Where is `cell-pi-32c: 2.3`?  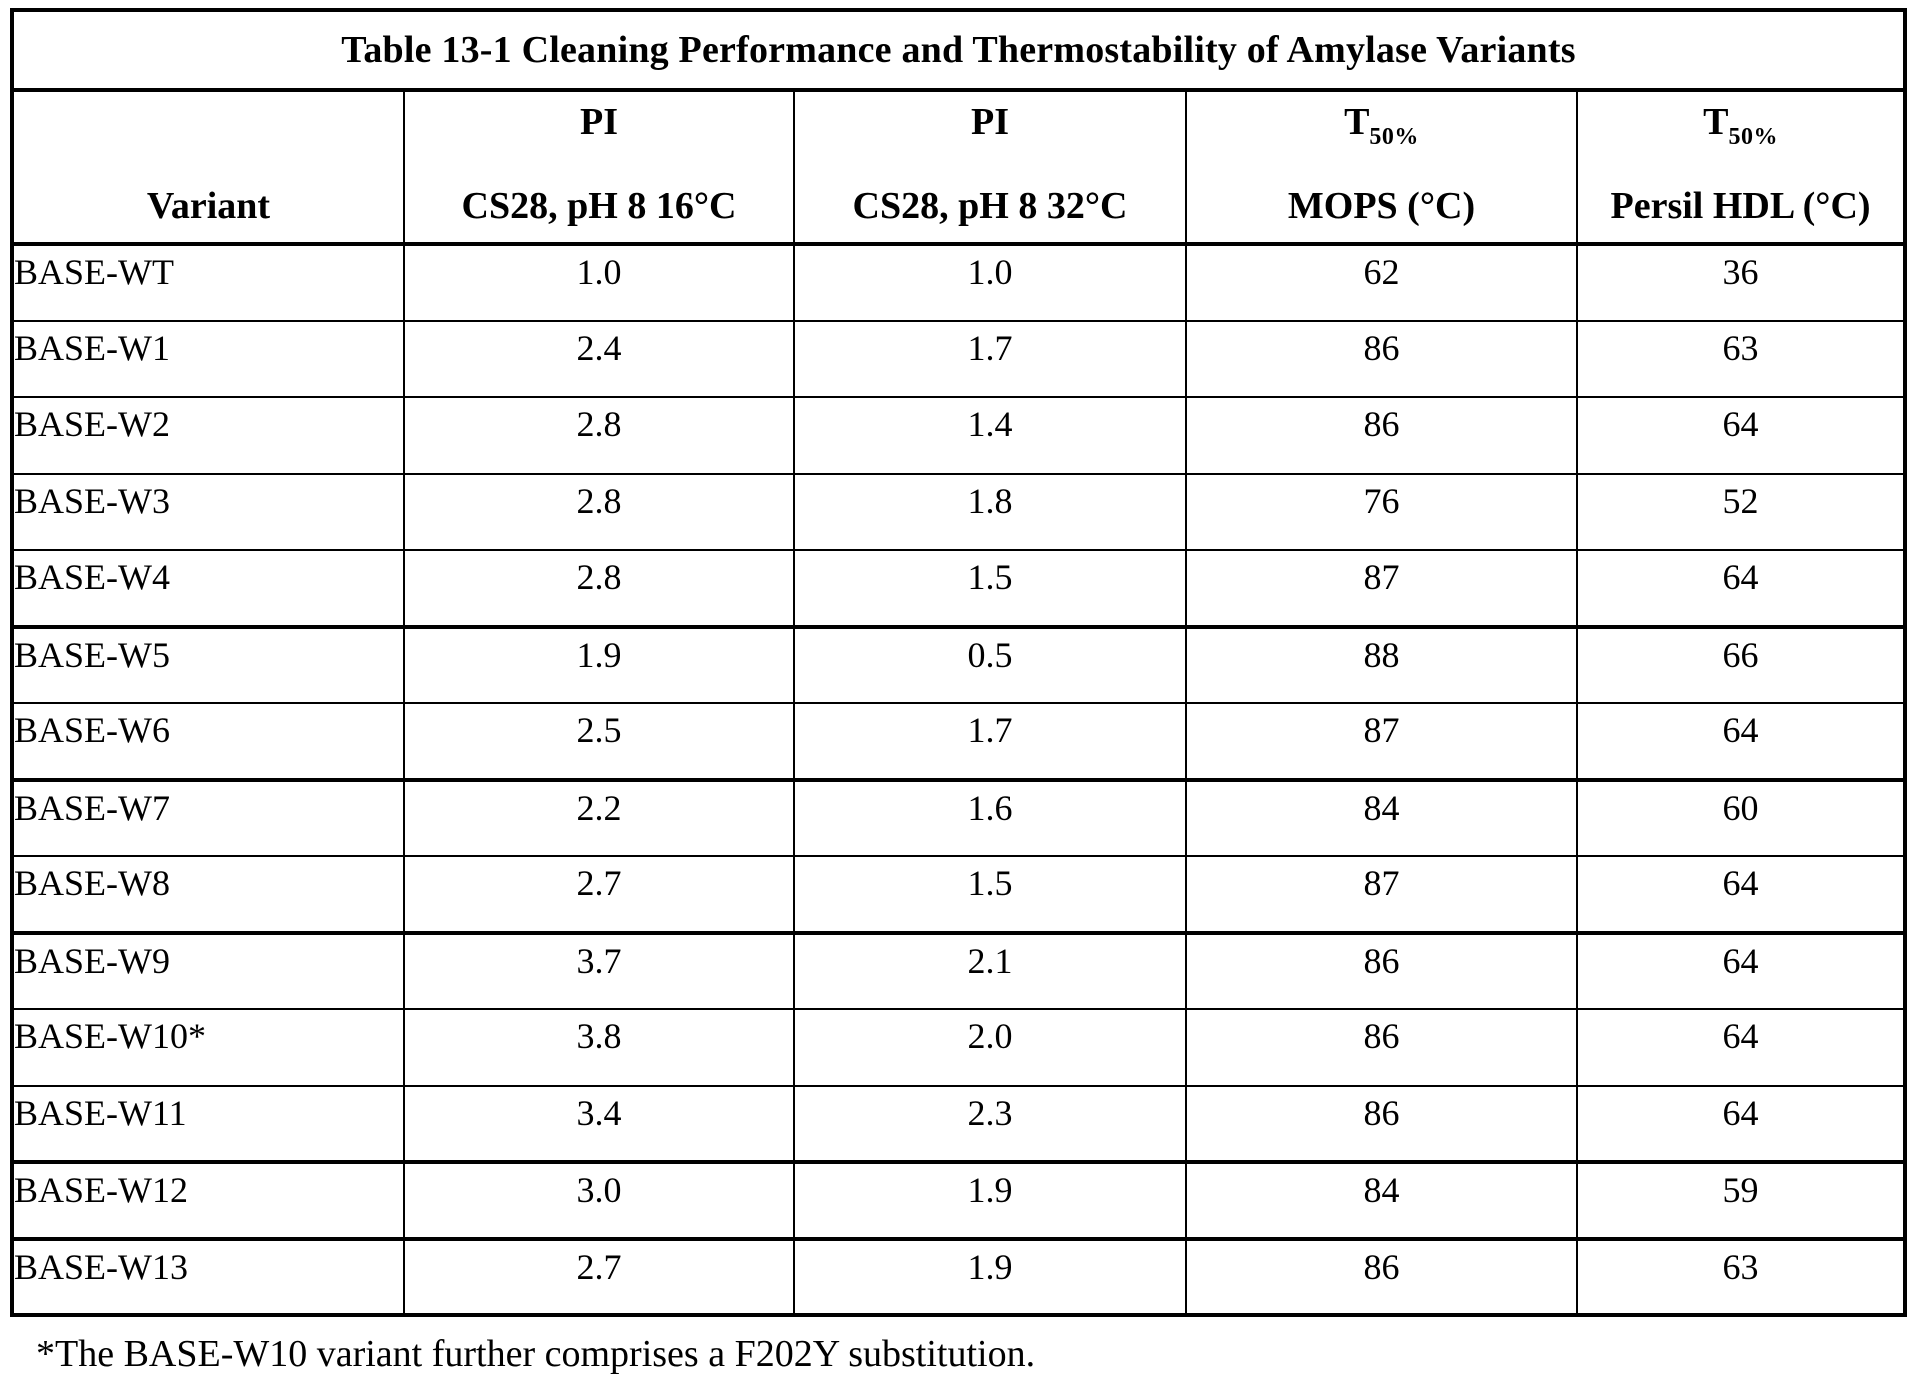
cell-pi-32c: 2.3 is located at coordinates (990, 1124).